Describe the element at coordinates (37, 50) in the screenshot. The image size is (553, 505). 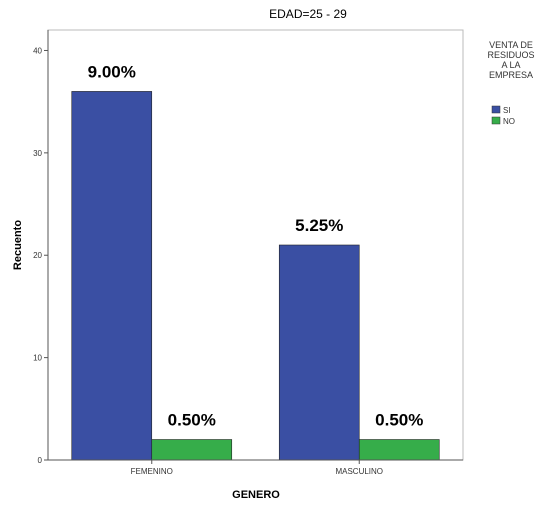
I see `y-tick-label: 40` at that location.